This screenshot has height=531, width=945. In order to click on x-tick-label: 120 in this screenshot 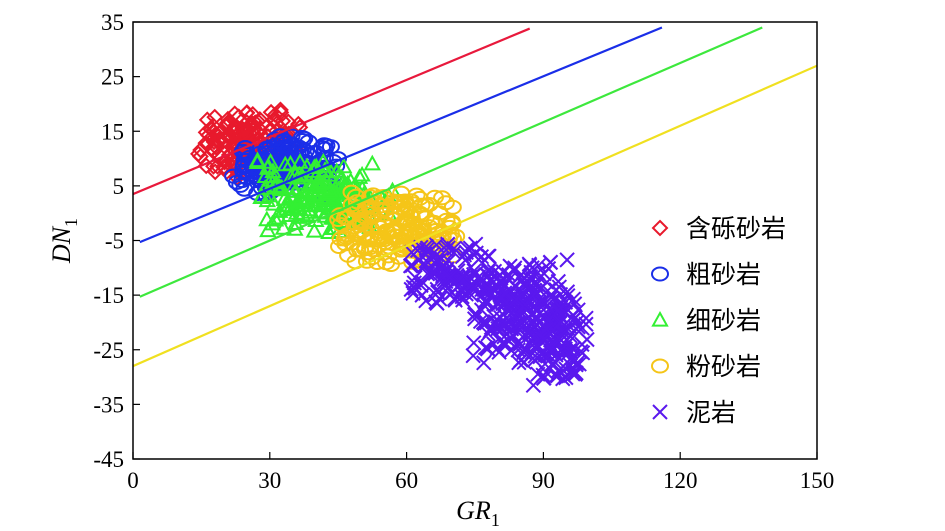, I will do `click(680, 480)`.